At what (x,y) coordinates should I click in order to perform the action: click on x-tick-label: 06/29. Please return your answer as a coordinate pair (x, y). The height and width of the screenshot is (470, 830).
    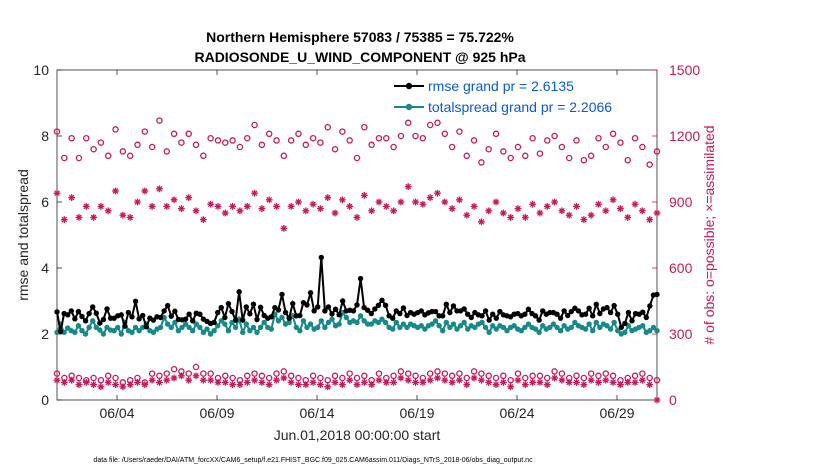
    Looking at the image, I should click on (616, 413).